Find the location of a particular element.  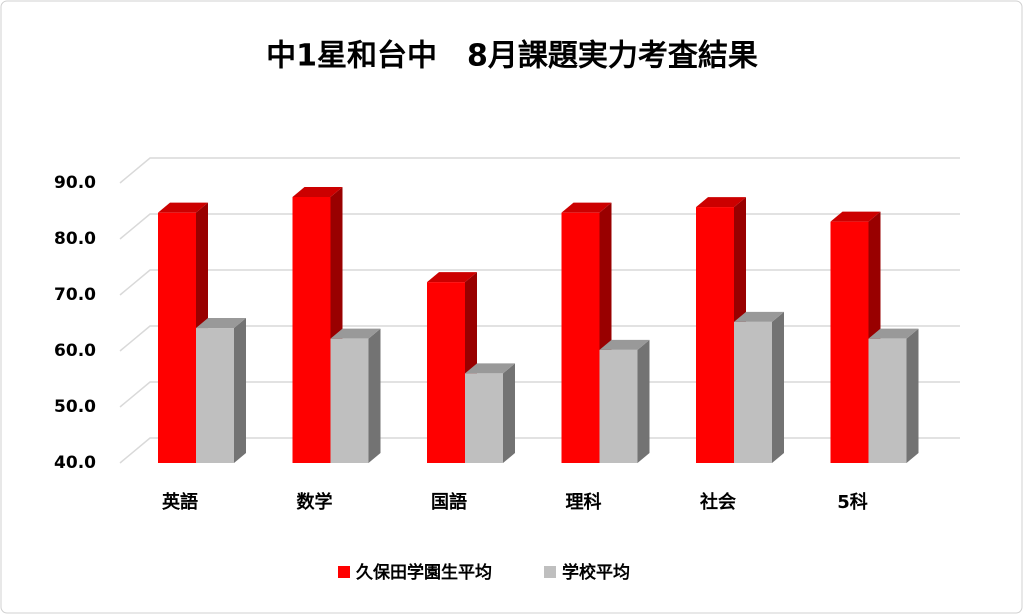

x-tick-label: 英語 is located at coordinates (179, 502).